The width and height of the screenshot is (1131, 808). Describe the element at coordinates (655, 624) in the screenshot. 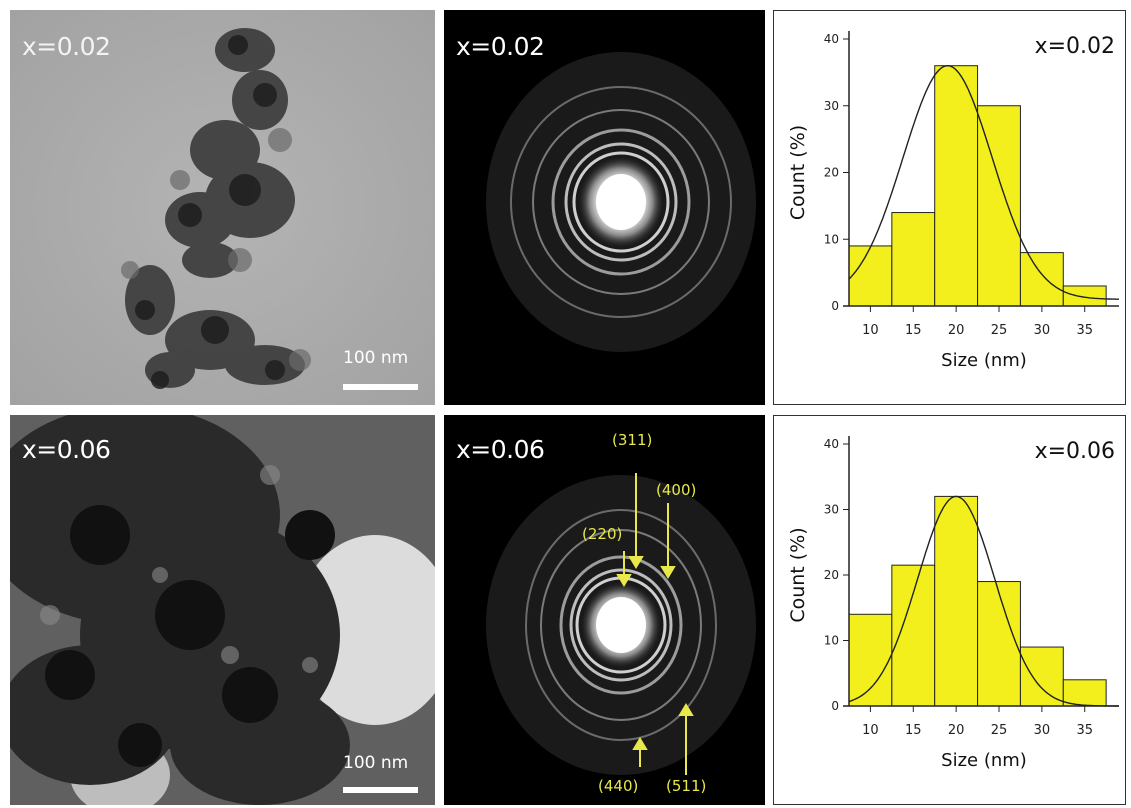

I see `plane-arrows` at that location.